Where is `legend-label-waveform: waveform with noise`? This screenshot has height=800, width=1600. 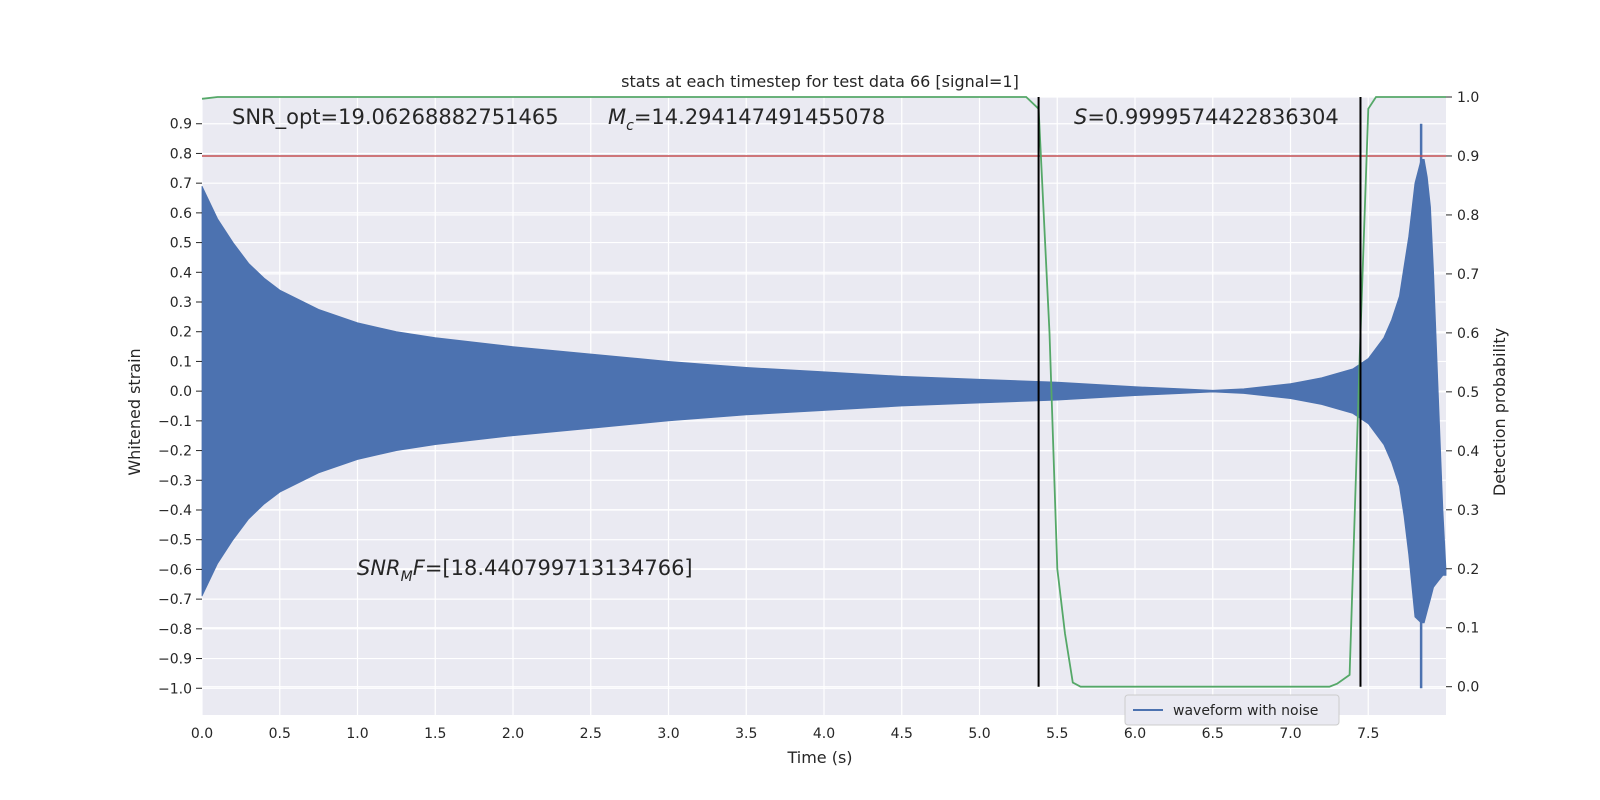
legend-label-waveform: waveform with noise is located at coordinates (1245, 711).